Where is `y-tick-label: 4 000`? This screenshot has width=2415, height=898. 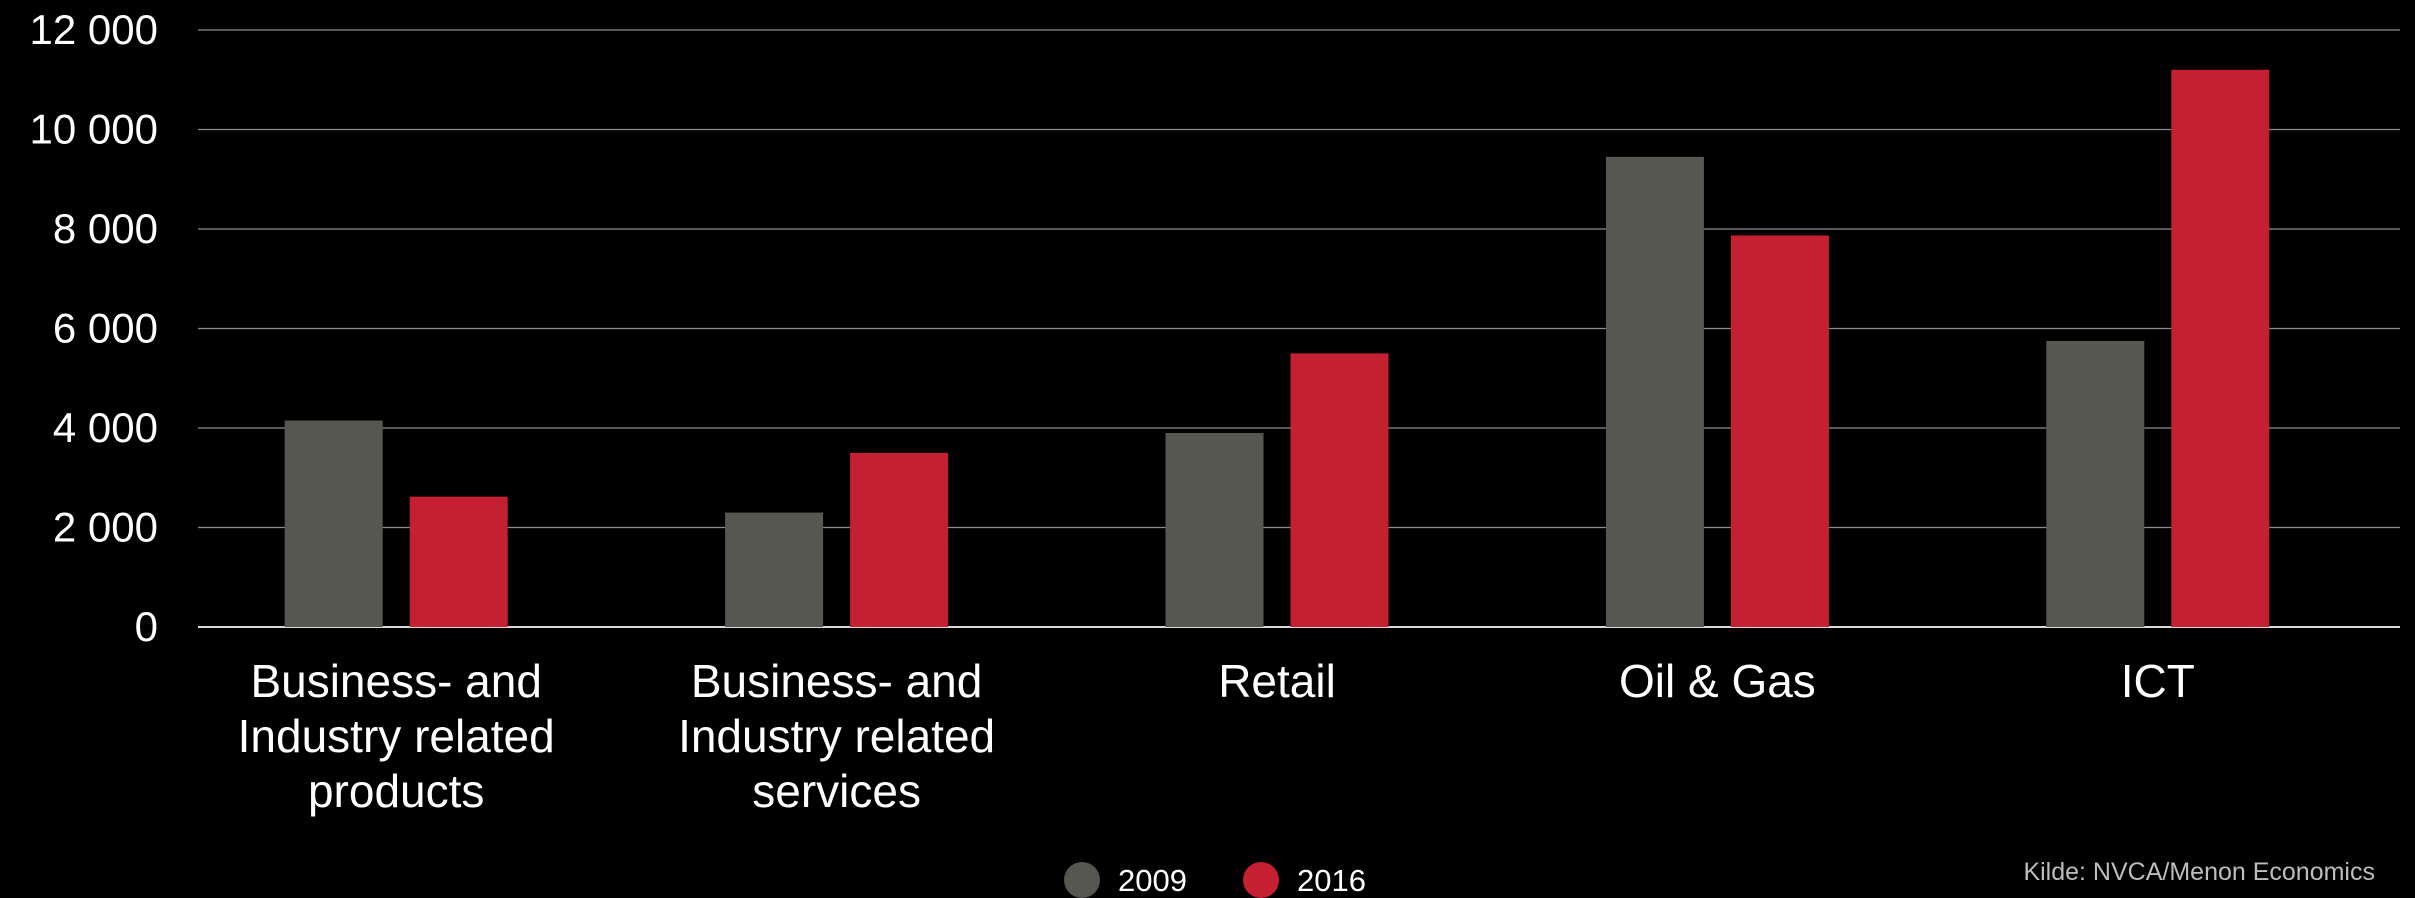 y-tick-label: 4 000 is located at coordinates (105, 427).